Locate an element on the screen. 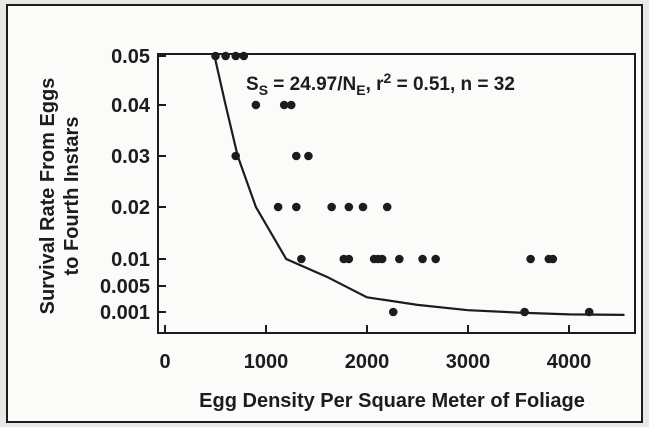 This screenshot has width=649, height=427. y-axis-title-line-2: to Fourth Instars is located at coordinates (72, 196).